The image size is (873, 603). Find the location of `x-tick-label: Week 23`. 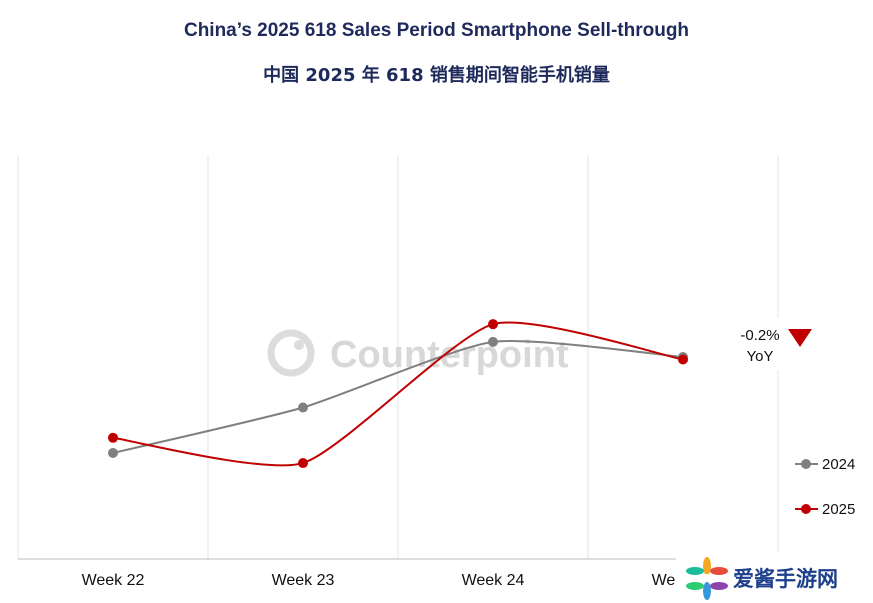

x-tick-label: Week 23 is located at coordinates (303, 580).